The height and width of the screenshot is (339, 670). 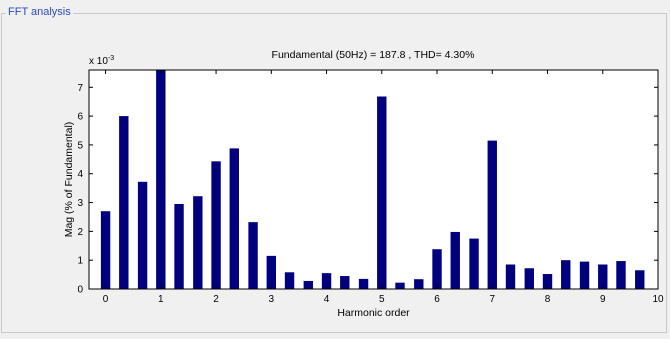 I want to click on x-tick-label: 1, so click(x=161, y=299).